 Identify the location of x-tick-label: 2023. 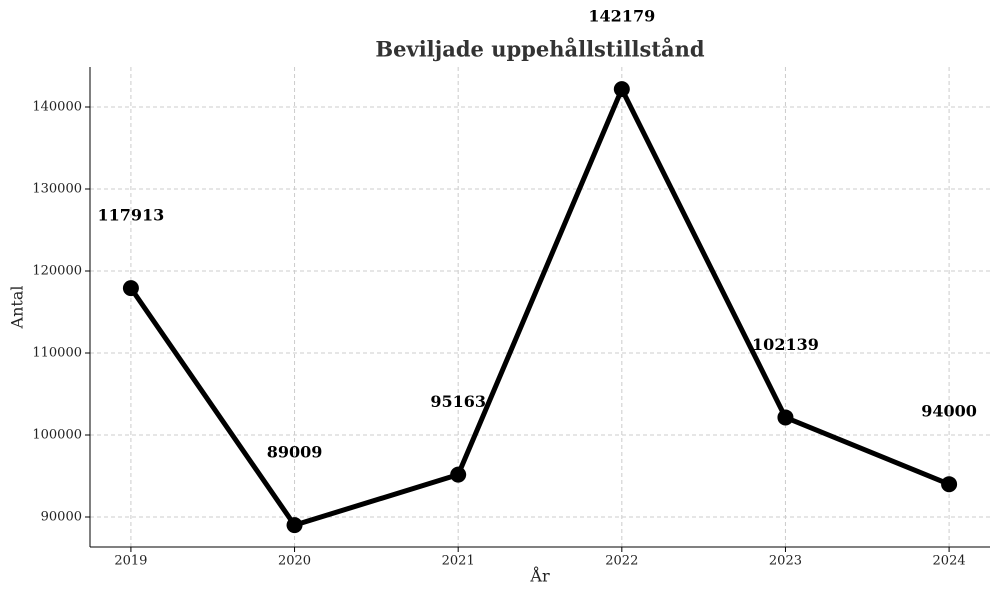
(785, 561).